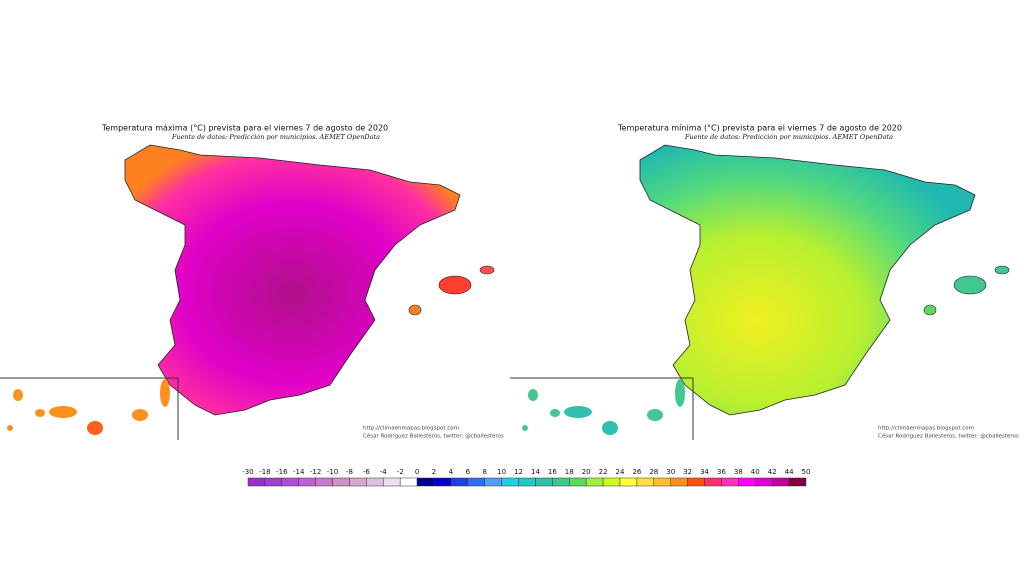 This screenshot has height=580, width=1024. I want to click on colorbar-tick-label: -18, so click(264, 472).